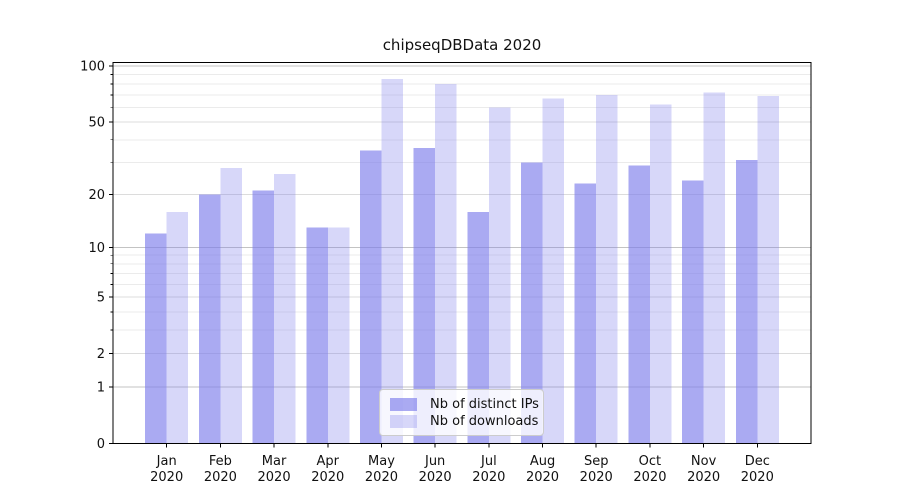 This screenshot has height=500, width=900. Describe the element at coordinates (484, 421) in the screenshot. I see `legend-label-downloads: Nb of downloads` at that location.